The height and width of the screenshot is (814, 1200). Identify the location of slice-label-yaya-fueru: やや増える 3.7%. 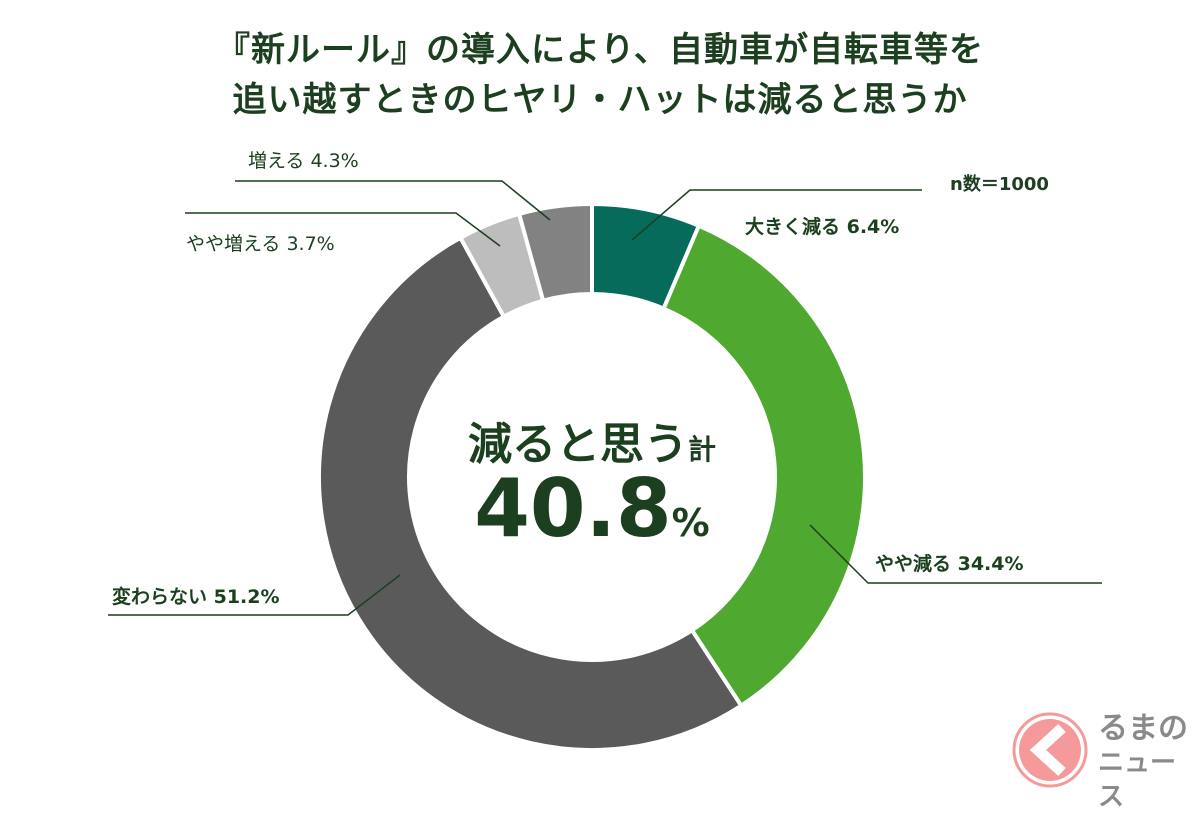
(260, 244).